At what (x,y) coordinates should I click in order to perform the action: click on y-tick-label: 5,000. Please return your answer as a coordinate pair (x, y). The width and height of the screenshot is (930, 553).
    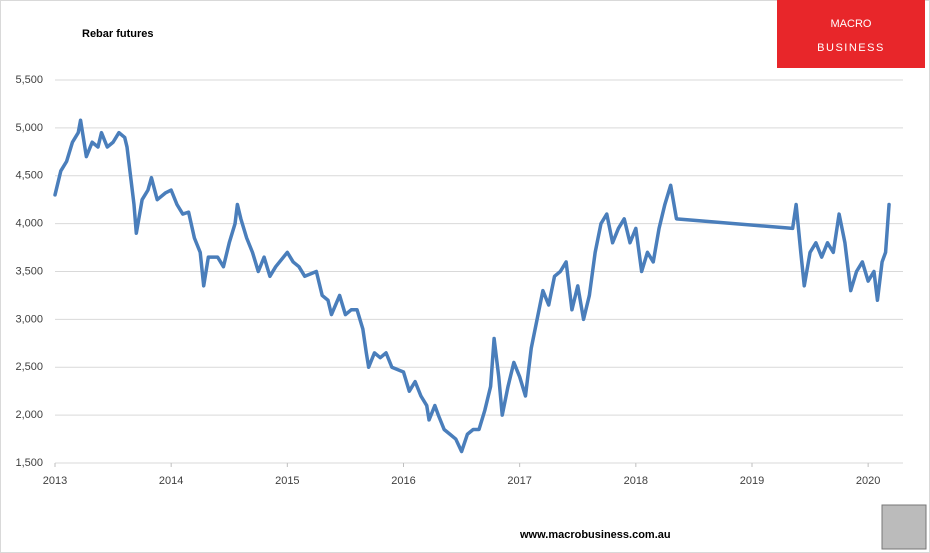
    Looking at the image, I should click on (29, 128).